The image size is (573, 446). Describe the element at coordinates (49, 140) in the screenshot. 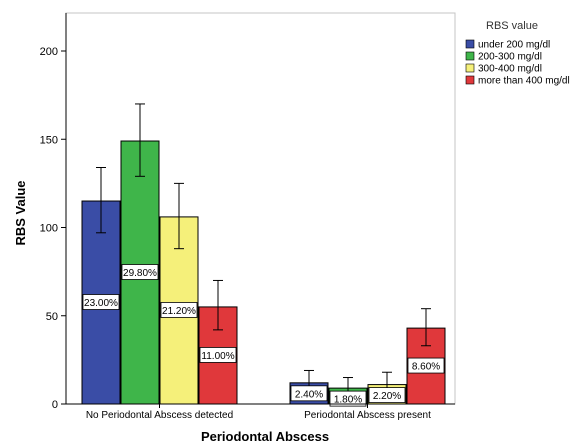

I see `y-tick-label: 150` at that location.